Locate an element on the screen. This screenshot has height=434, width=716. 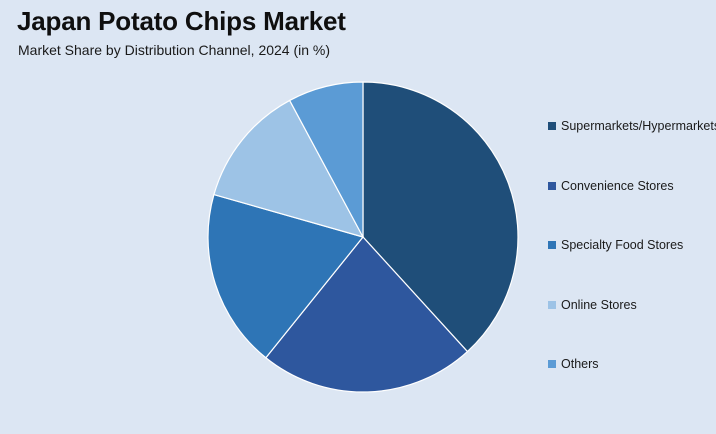
pie-slice-convenience-stores is located at coordinates (366, 314).